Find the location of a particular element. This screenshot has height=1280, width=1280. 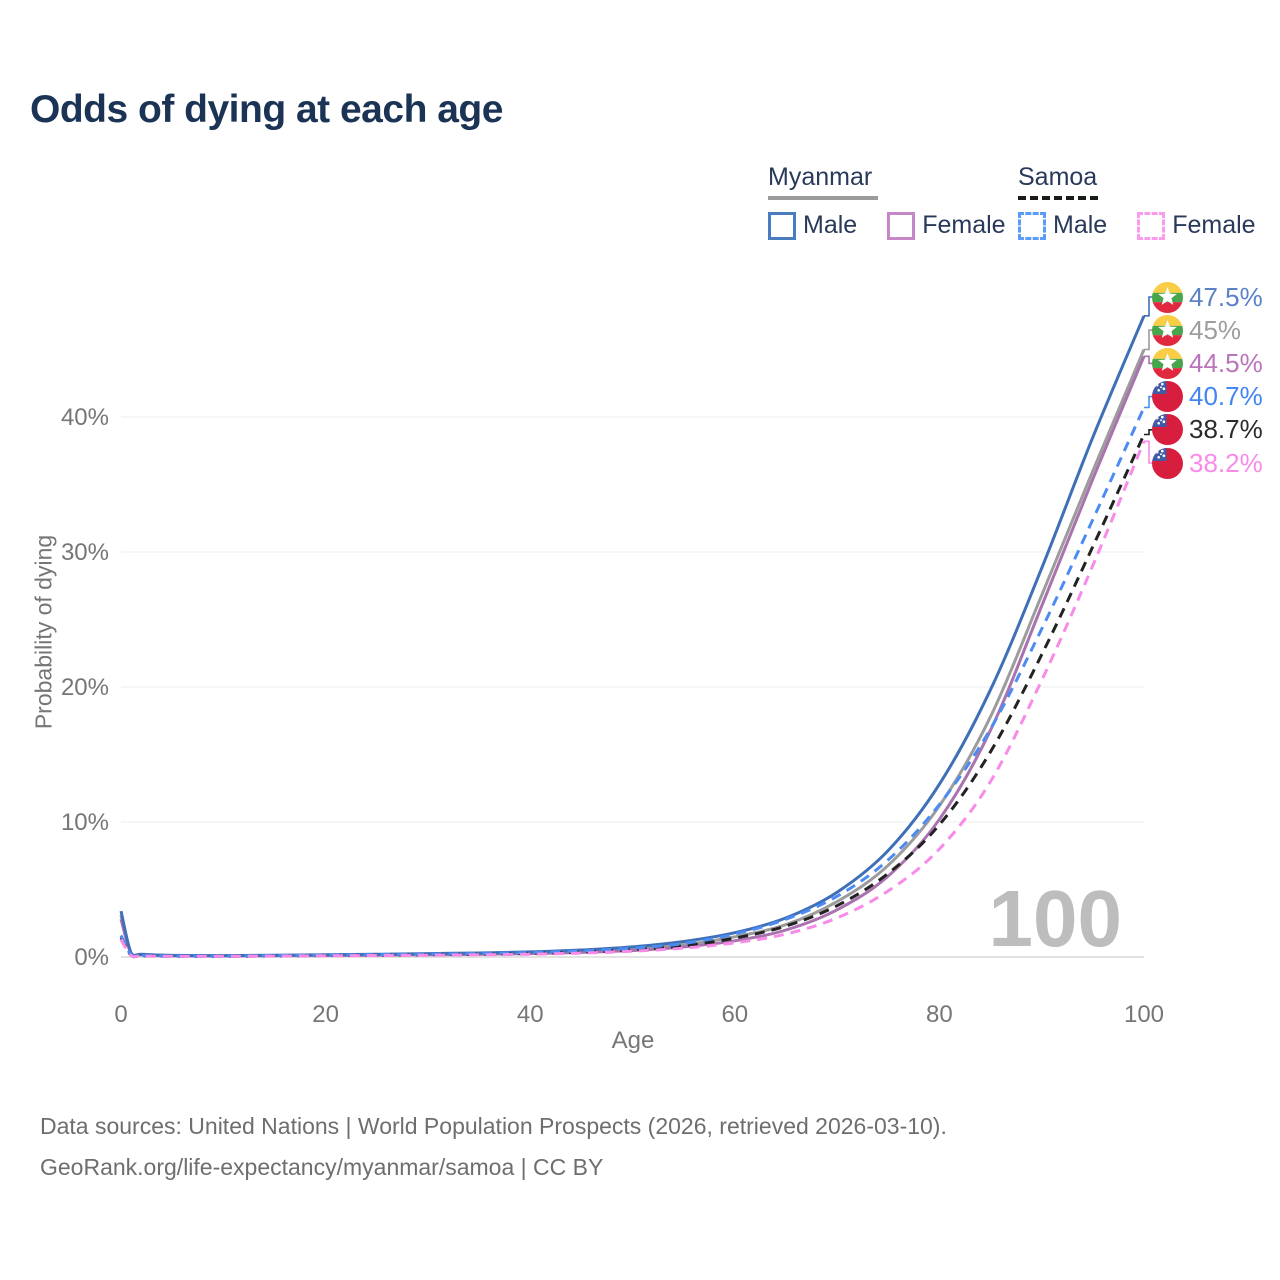

x-tick-label: 80 is located at coordinates (939, 1014).